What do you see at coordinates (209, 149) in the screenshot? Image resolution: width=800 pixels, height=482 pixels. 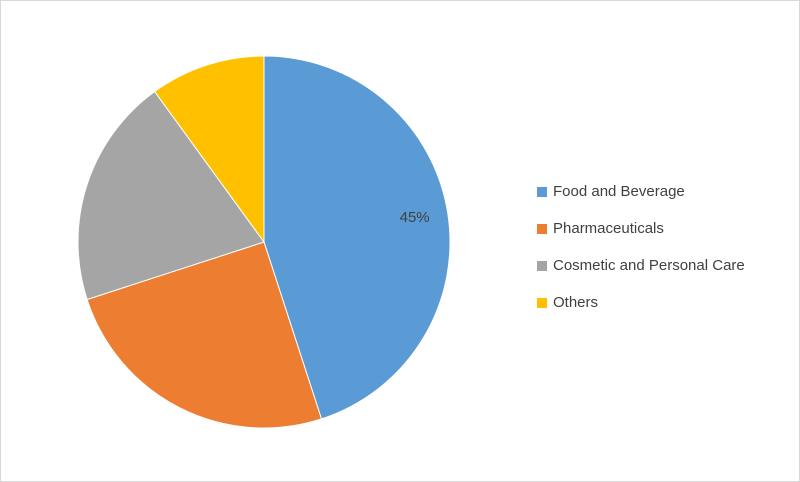 I see `pie-slice-others` at bounding box center [209, 149].